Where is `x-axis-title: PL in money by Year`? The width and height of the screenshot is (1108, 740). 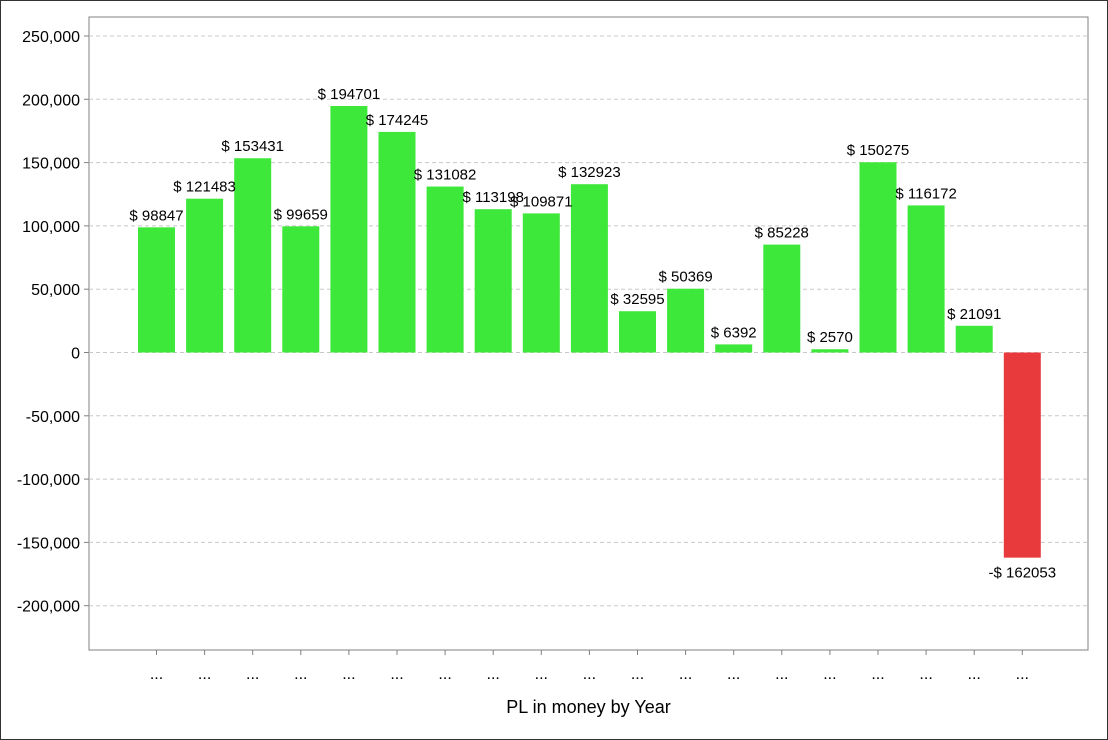
x-axis-title: PL in money by Year is located at coordinates (588, 707).